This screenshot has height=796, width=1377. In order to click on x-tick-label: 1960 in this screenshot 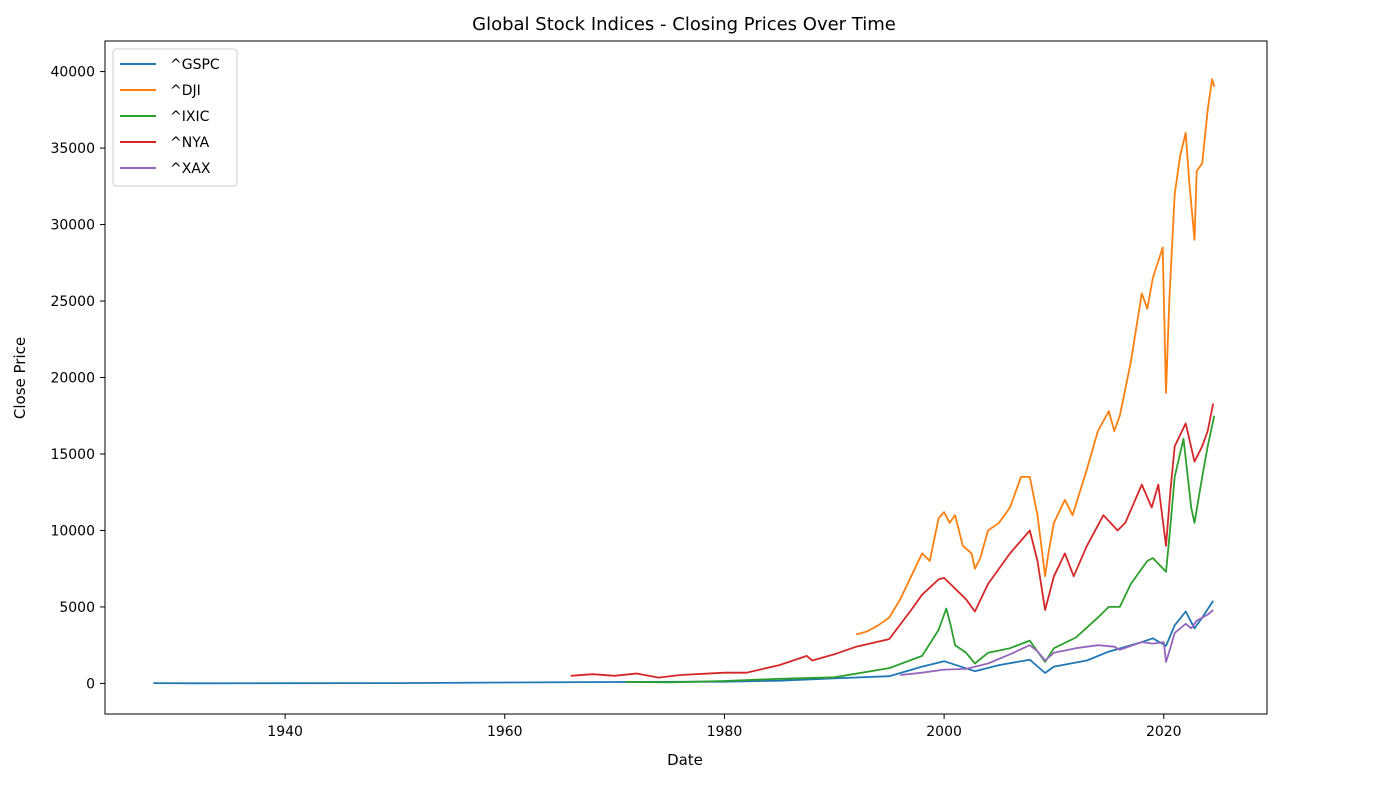, I will do `click(505, 732)`.